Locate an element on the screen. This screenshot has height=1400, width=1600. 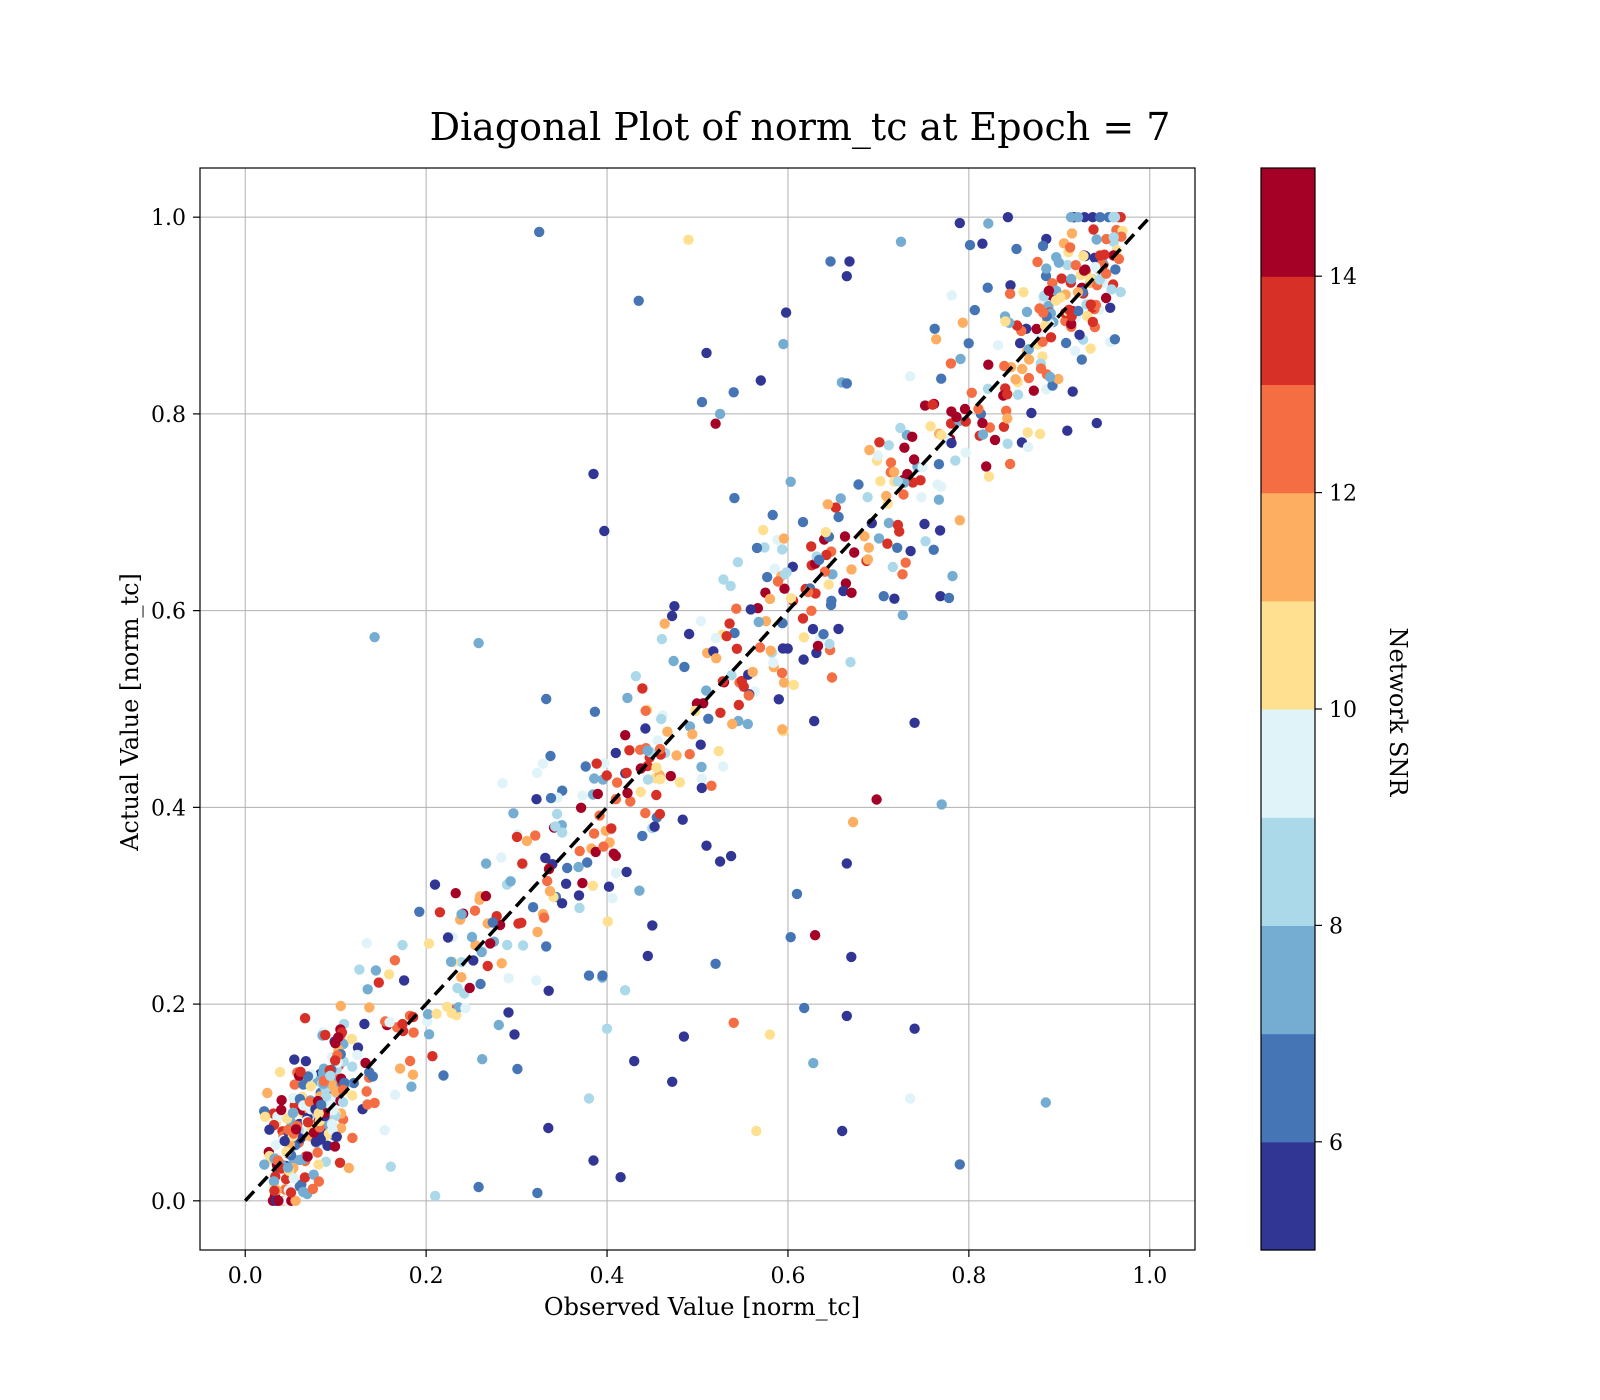
colorbar-segments is located at coordinates (1288, 709).